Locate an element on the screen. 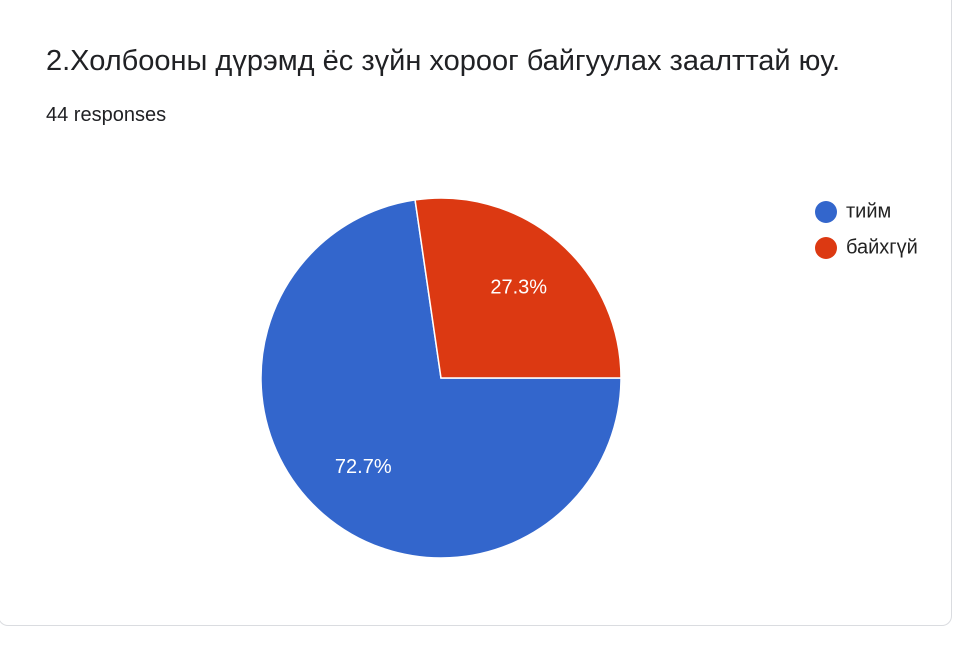 The width and height of the screenshot is (956, 666). slice-label: 72.7% is located at coordinates (363, 467).